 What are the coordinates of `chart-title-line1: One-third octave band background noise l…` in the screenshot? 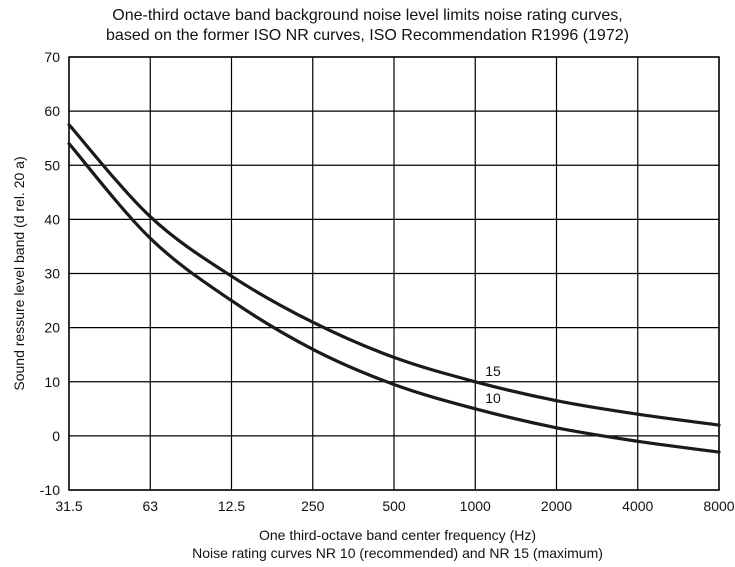 It's located at (367, 15).